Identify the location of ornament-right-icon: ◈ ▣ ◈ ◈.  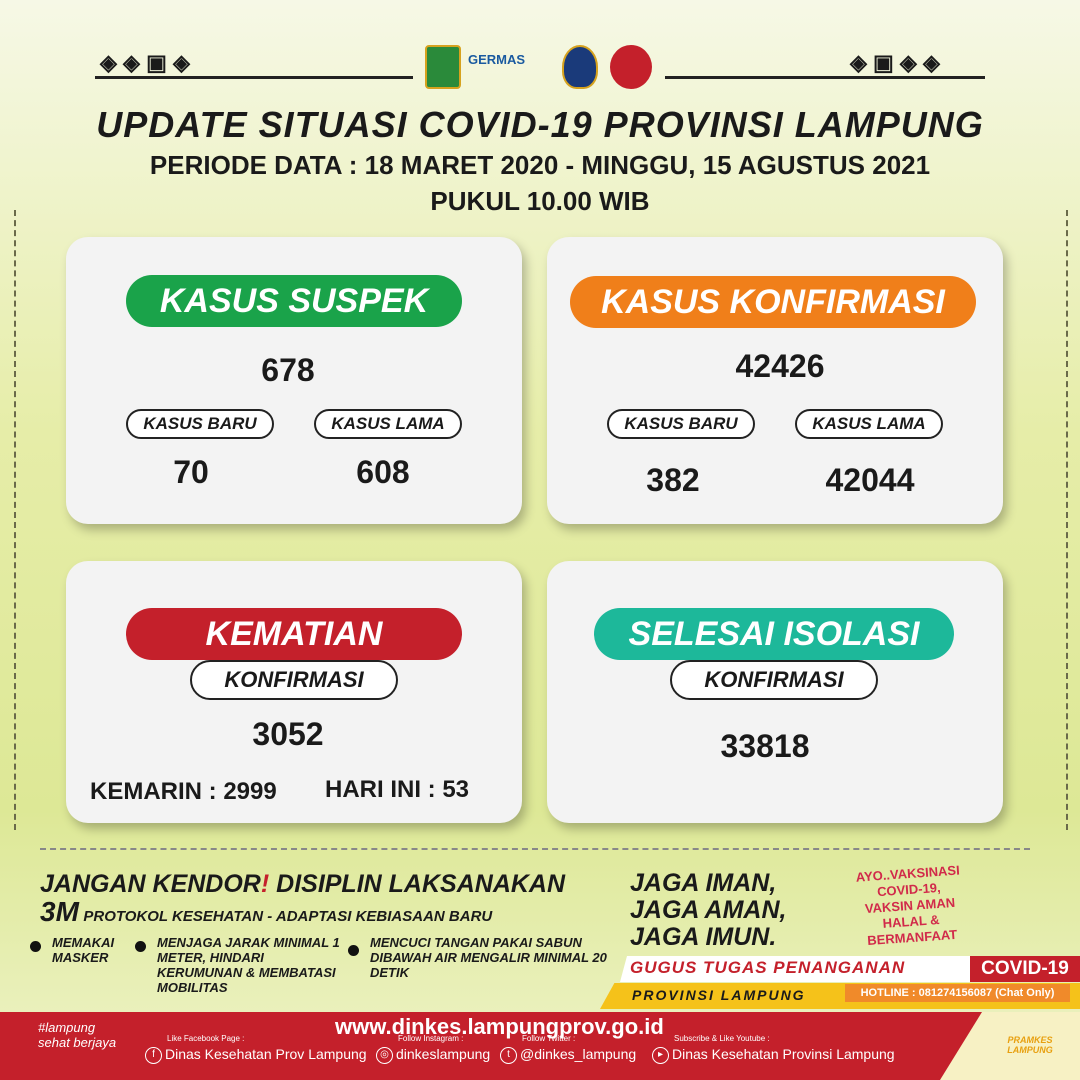
(895, 62).